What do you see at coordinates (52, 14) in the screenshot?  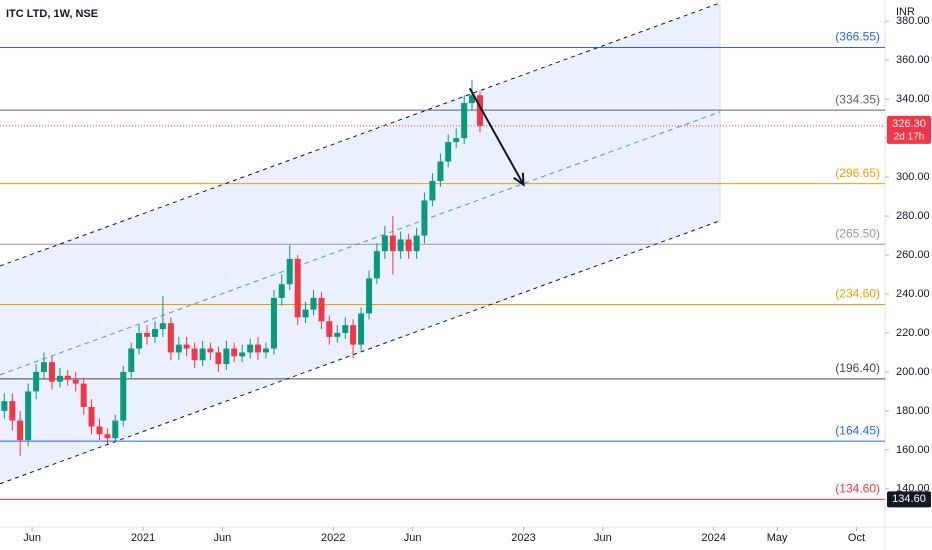 I see `chart-title: ITC LTD, 1W, NSE` at bounding box center [52, 14].